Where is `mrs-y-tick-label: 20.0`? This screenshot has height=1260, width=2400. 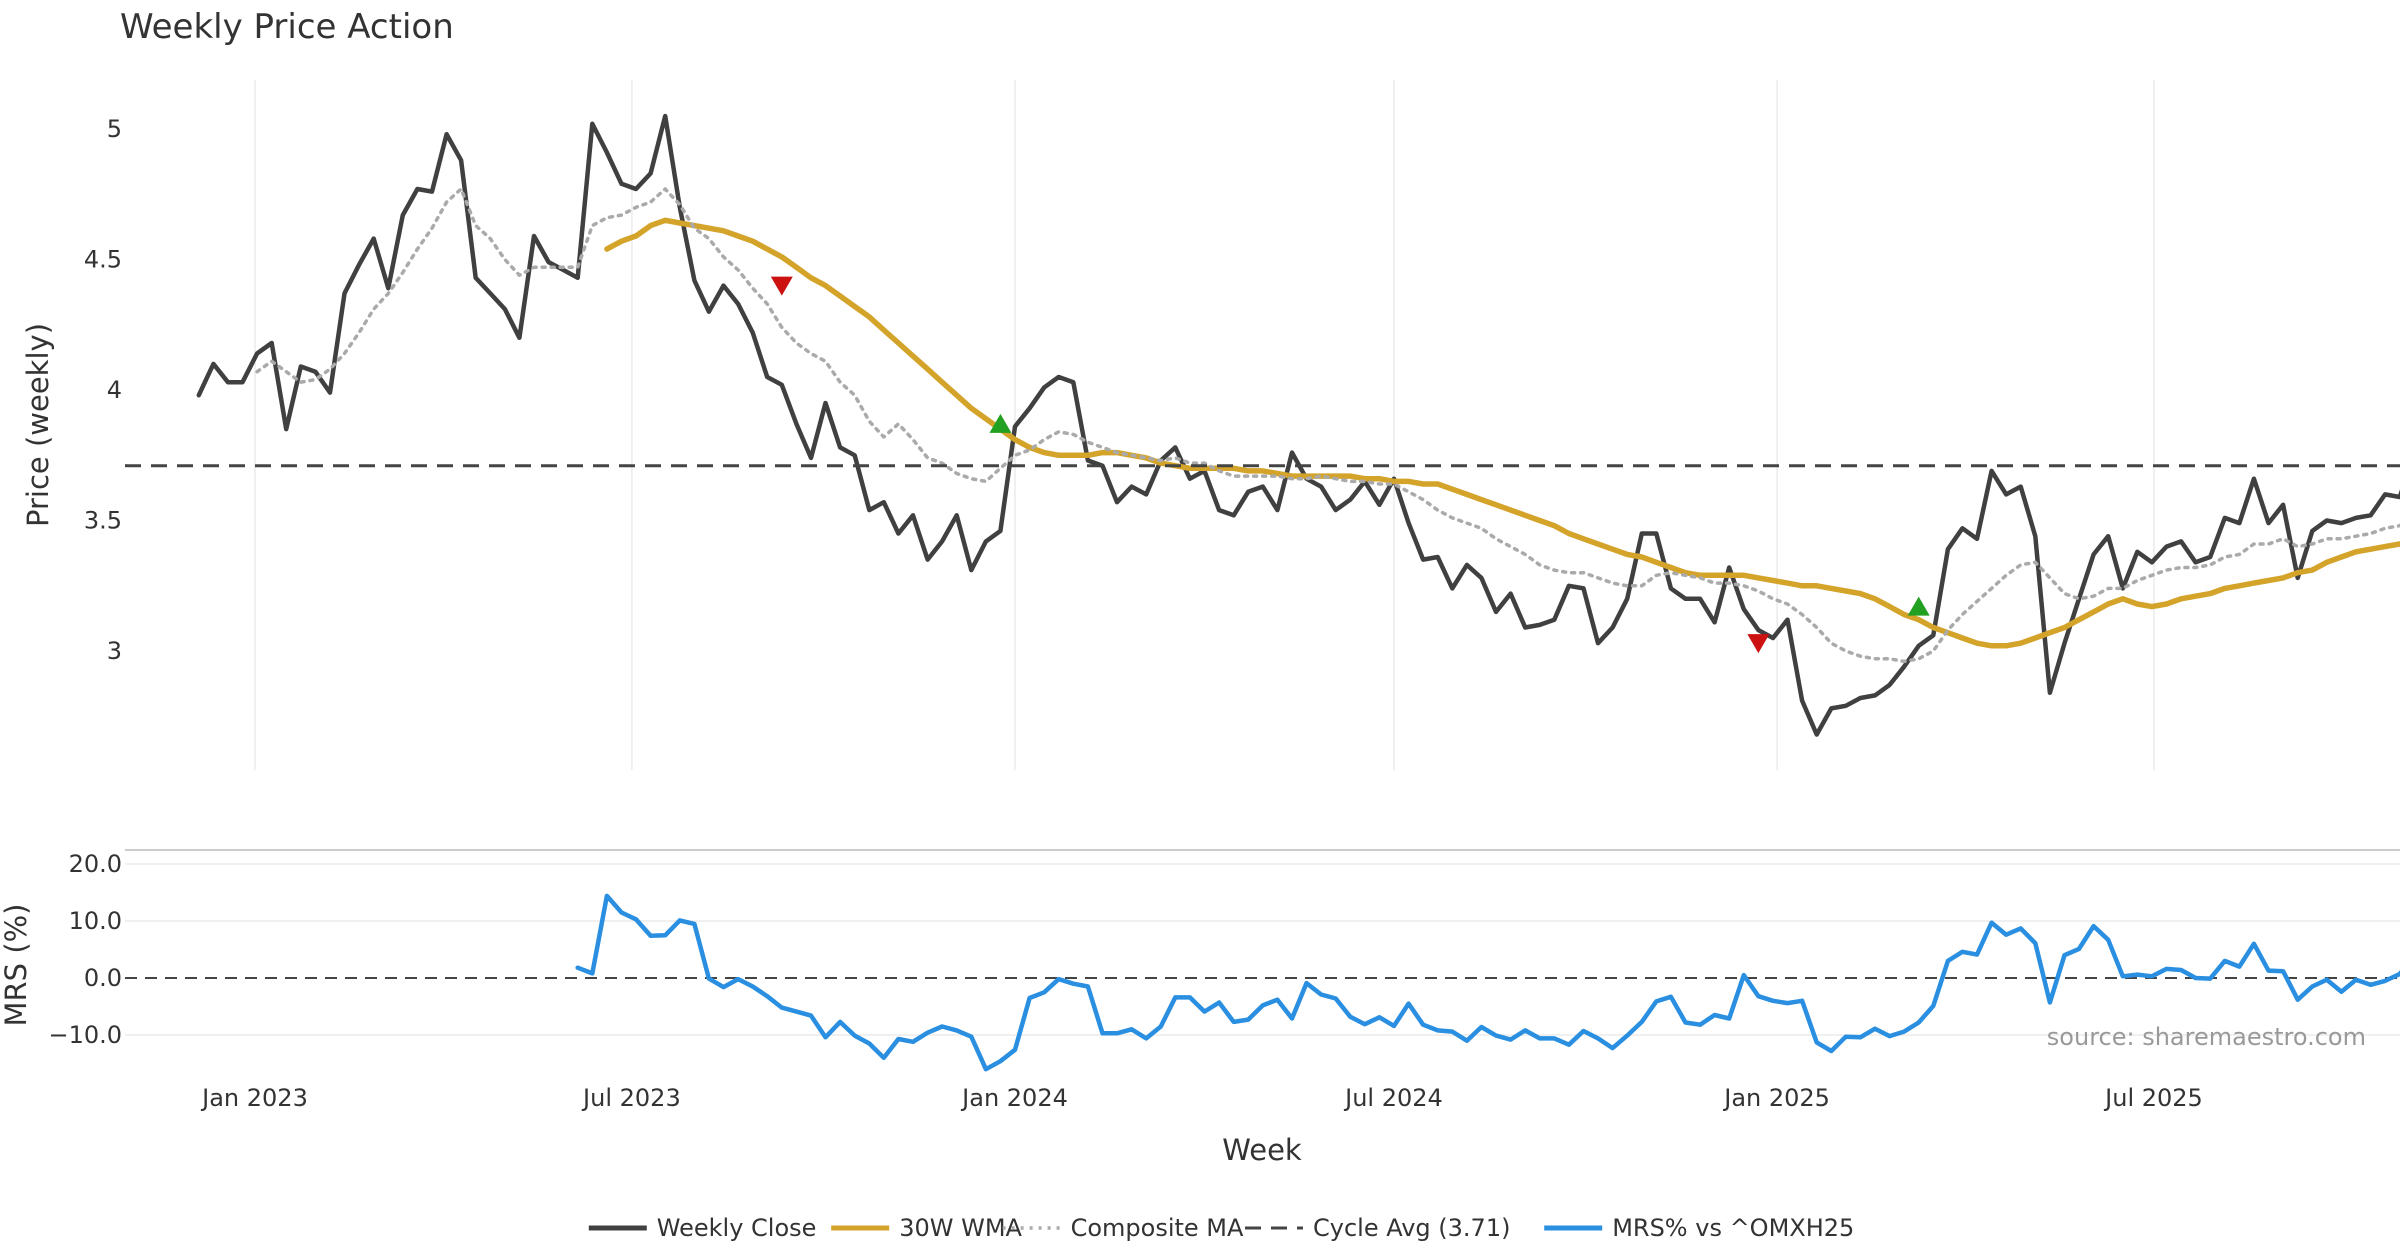 mrs-y-tick-label: 20.0 is located at coordinates (95, 864).